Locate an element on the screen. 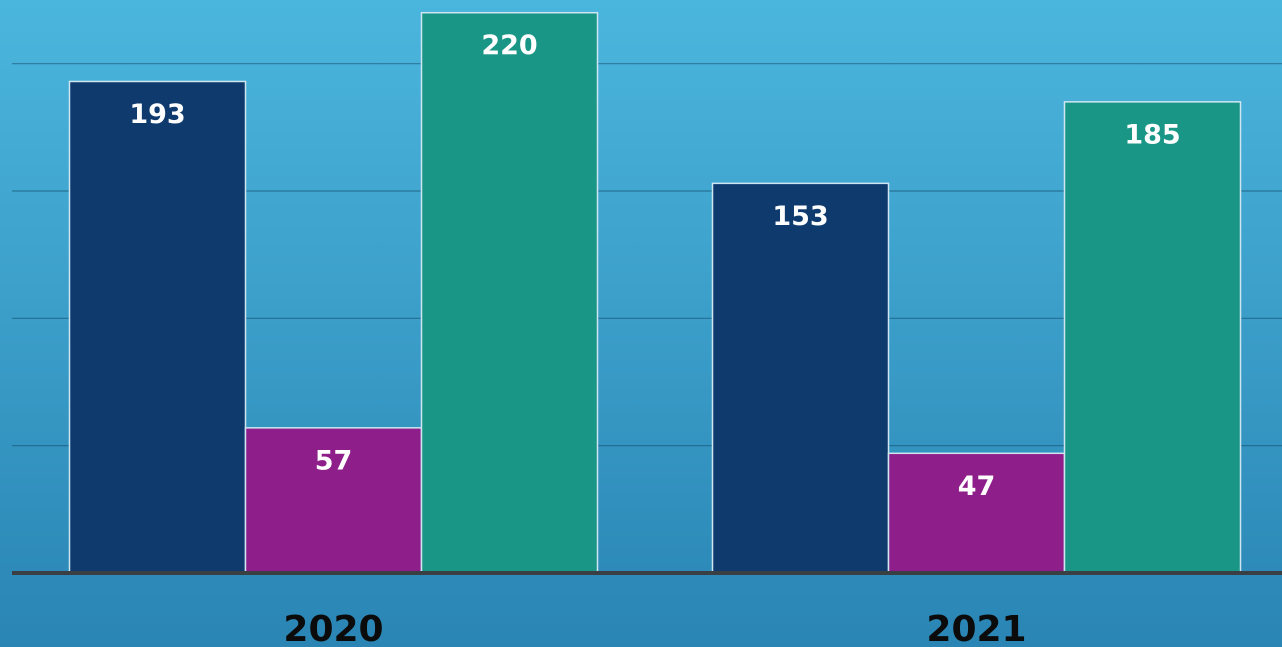 This screenshot has width=1282, height=647. value-label: 57 is located at coordinates (334, 460).